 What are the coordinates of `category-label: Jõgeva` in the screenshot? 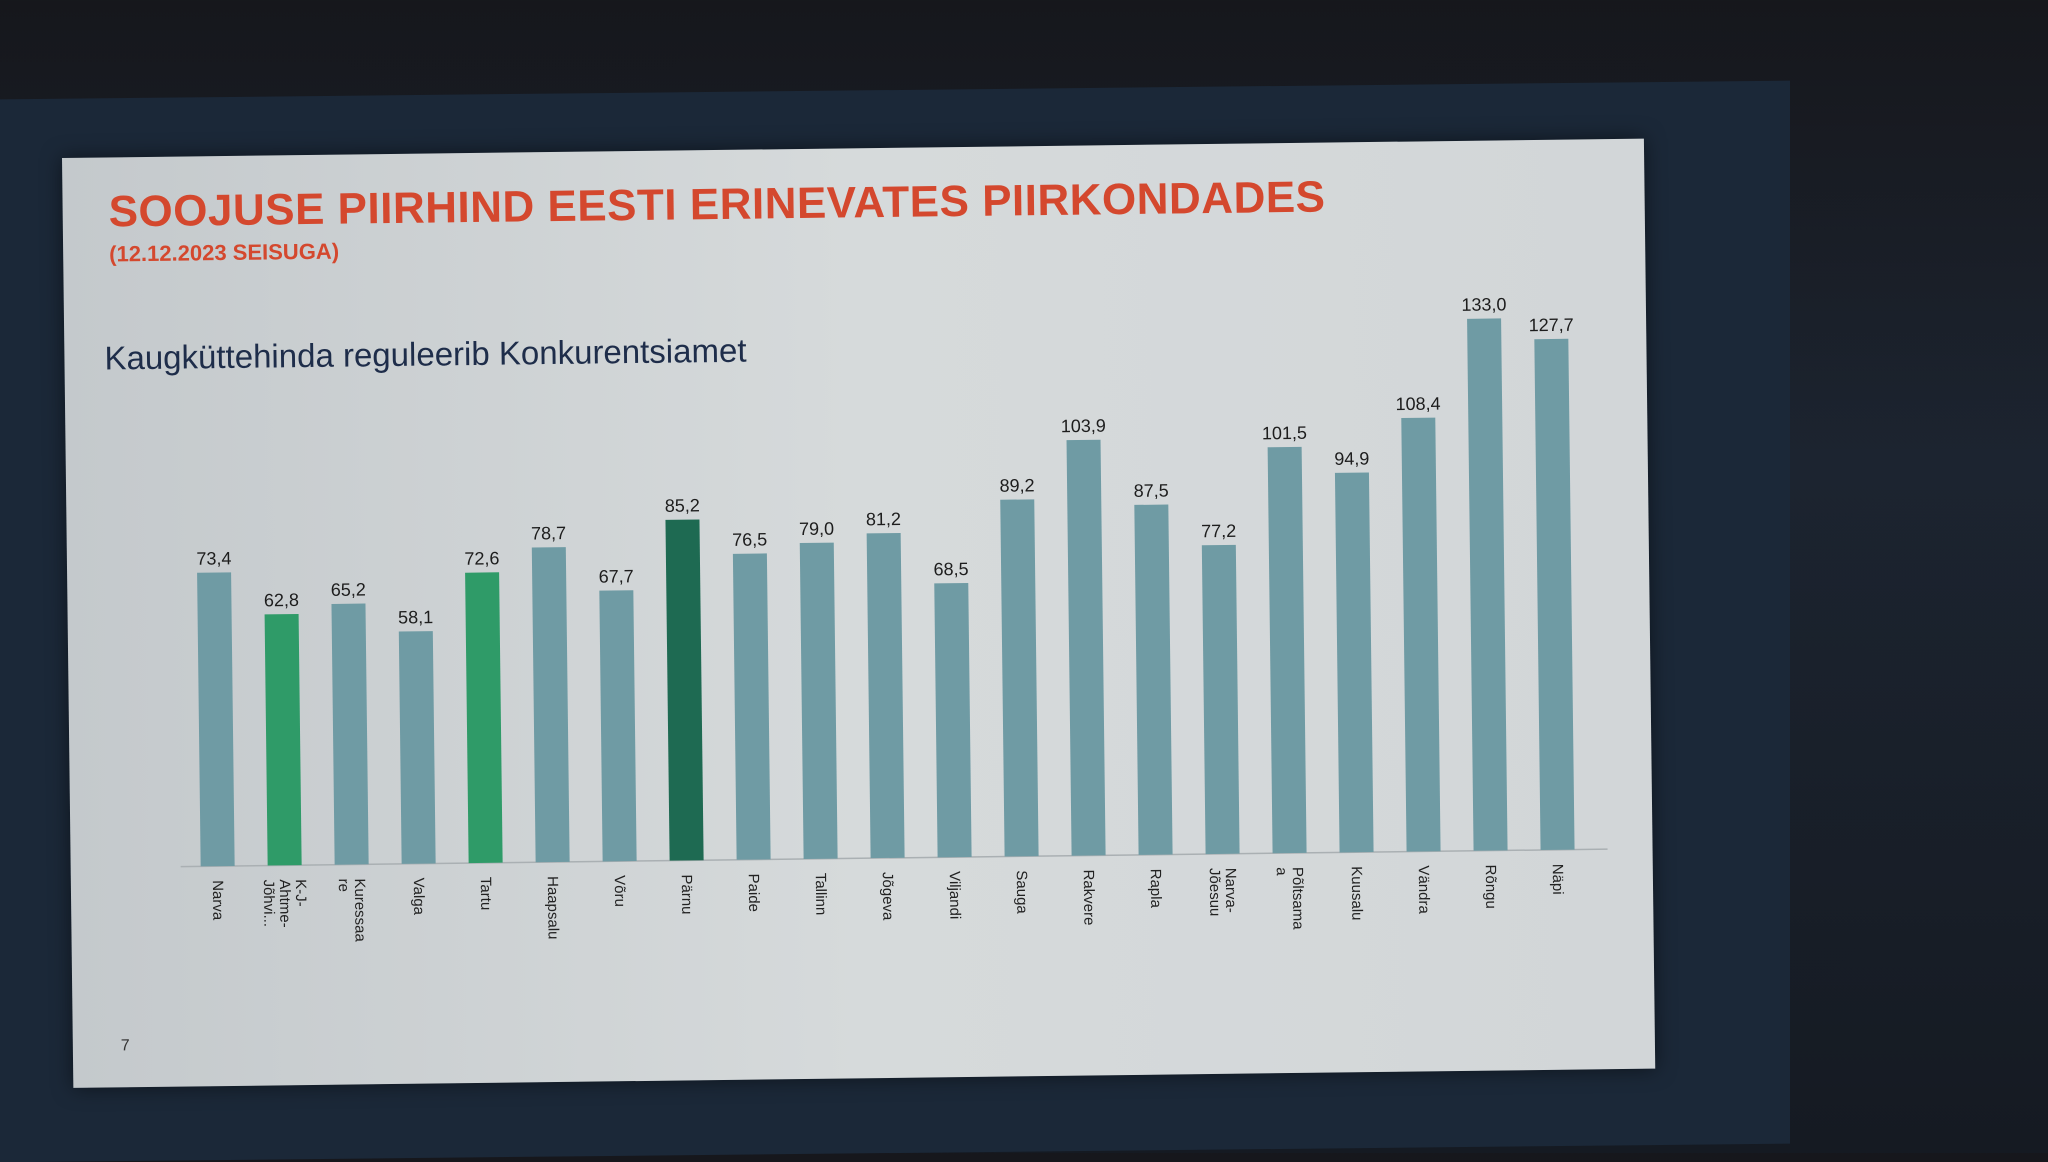 It's located at (888, 896).